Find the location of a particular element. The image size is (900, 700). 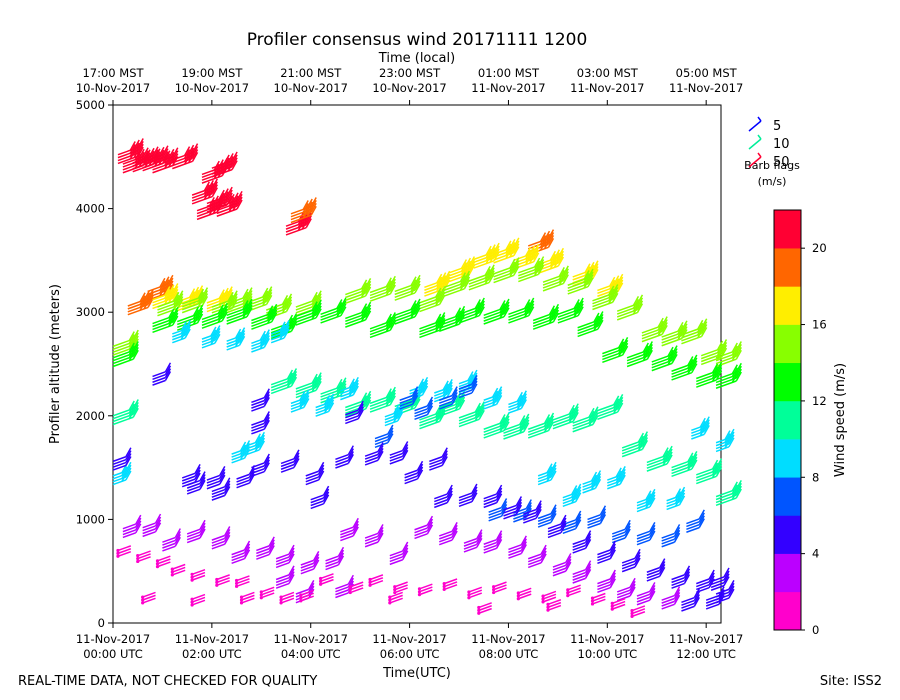

legend-entry-label: 10 is located at coordinates (781, 144).